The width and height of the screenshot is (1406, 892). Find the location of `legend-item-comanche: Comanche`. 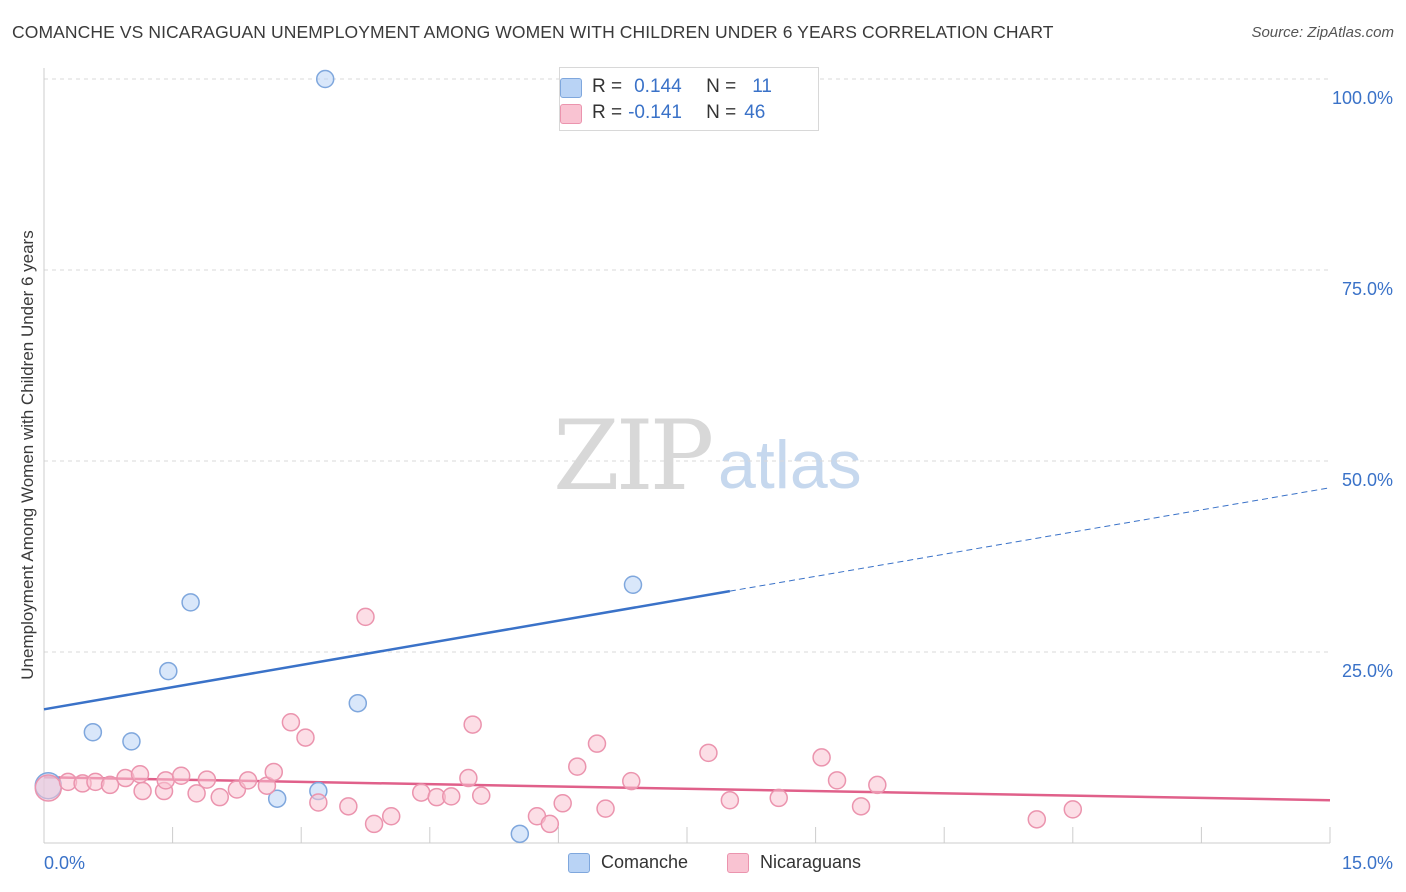

legend-item-comanche: Comanche is located at coordinates (628, 862).